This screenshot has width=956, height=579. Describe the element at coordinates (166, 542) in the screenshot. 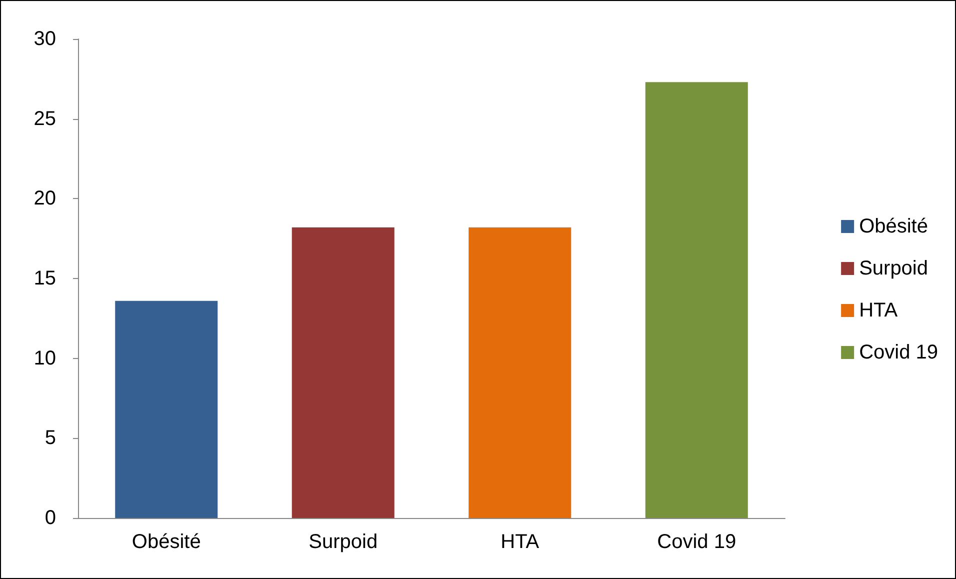

I see `x-tick-label: Obésité` at that location.